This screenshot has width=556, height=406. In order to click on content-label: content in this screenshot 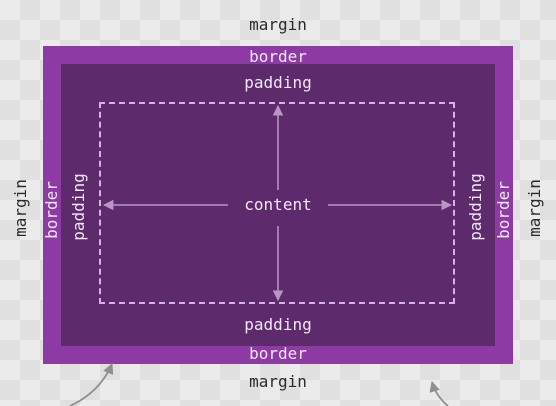, I will do `click(278, 204)`.